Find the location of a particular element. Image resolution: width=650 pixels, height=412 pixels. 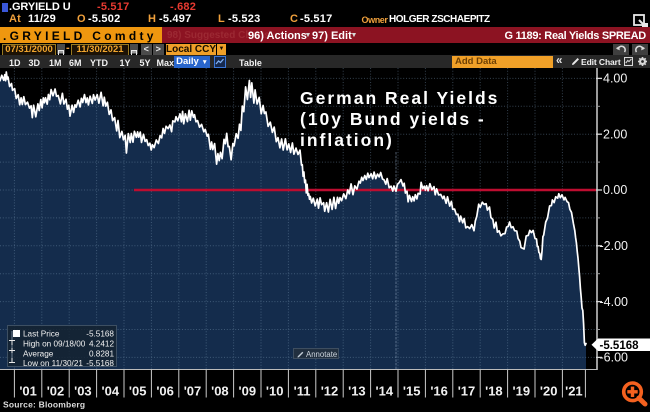

svg-text: '14 is located at coordinates (385, 391).